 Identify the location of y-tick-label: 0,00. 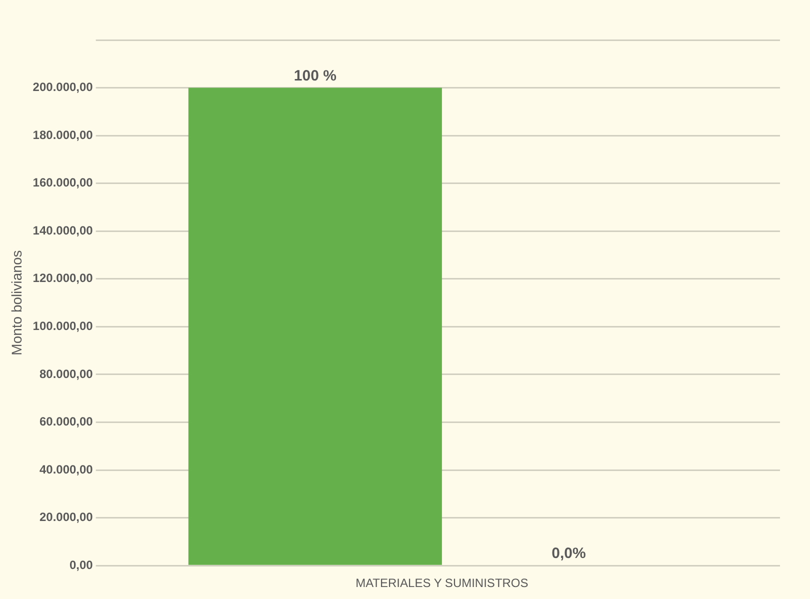
(82, 565).